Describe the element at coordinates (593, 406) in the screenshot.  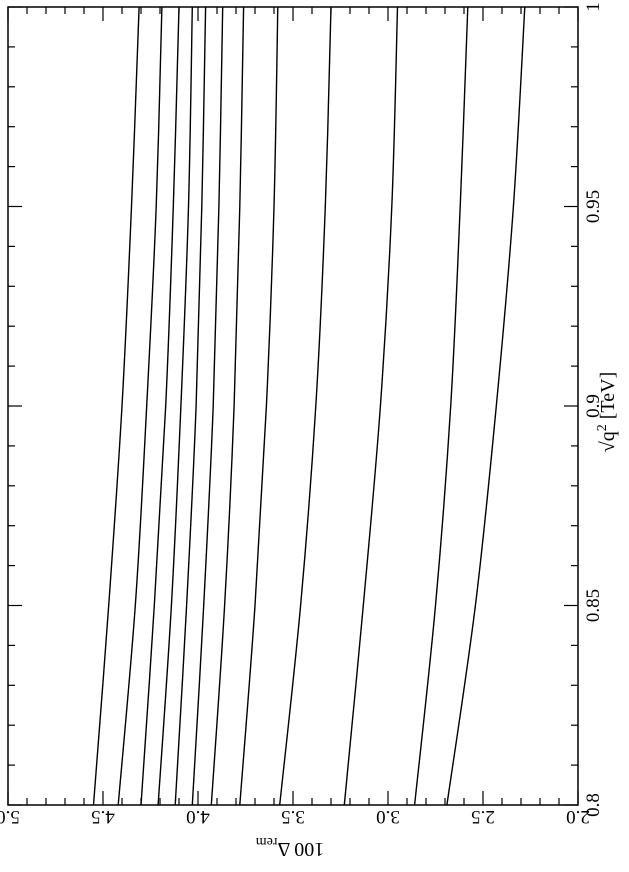
I see `x-tick-label: 0.9` at that location.